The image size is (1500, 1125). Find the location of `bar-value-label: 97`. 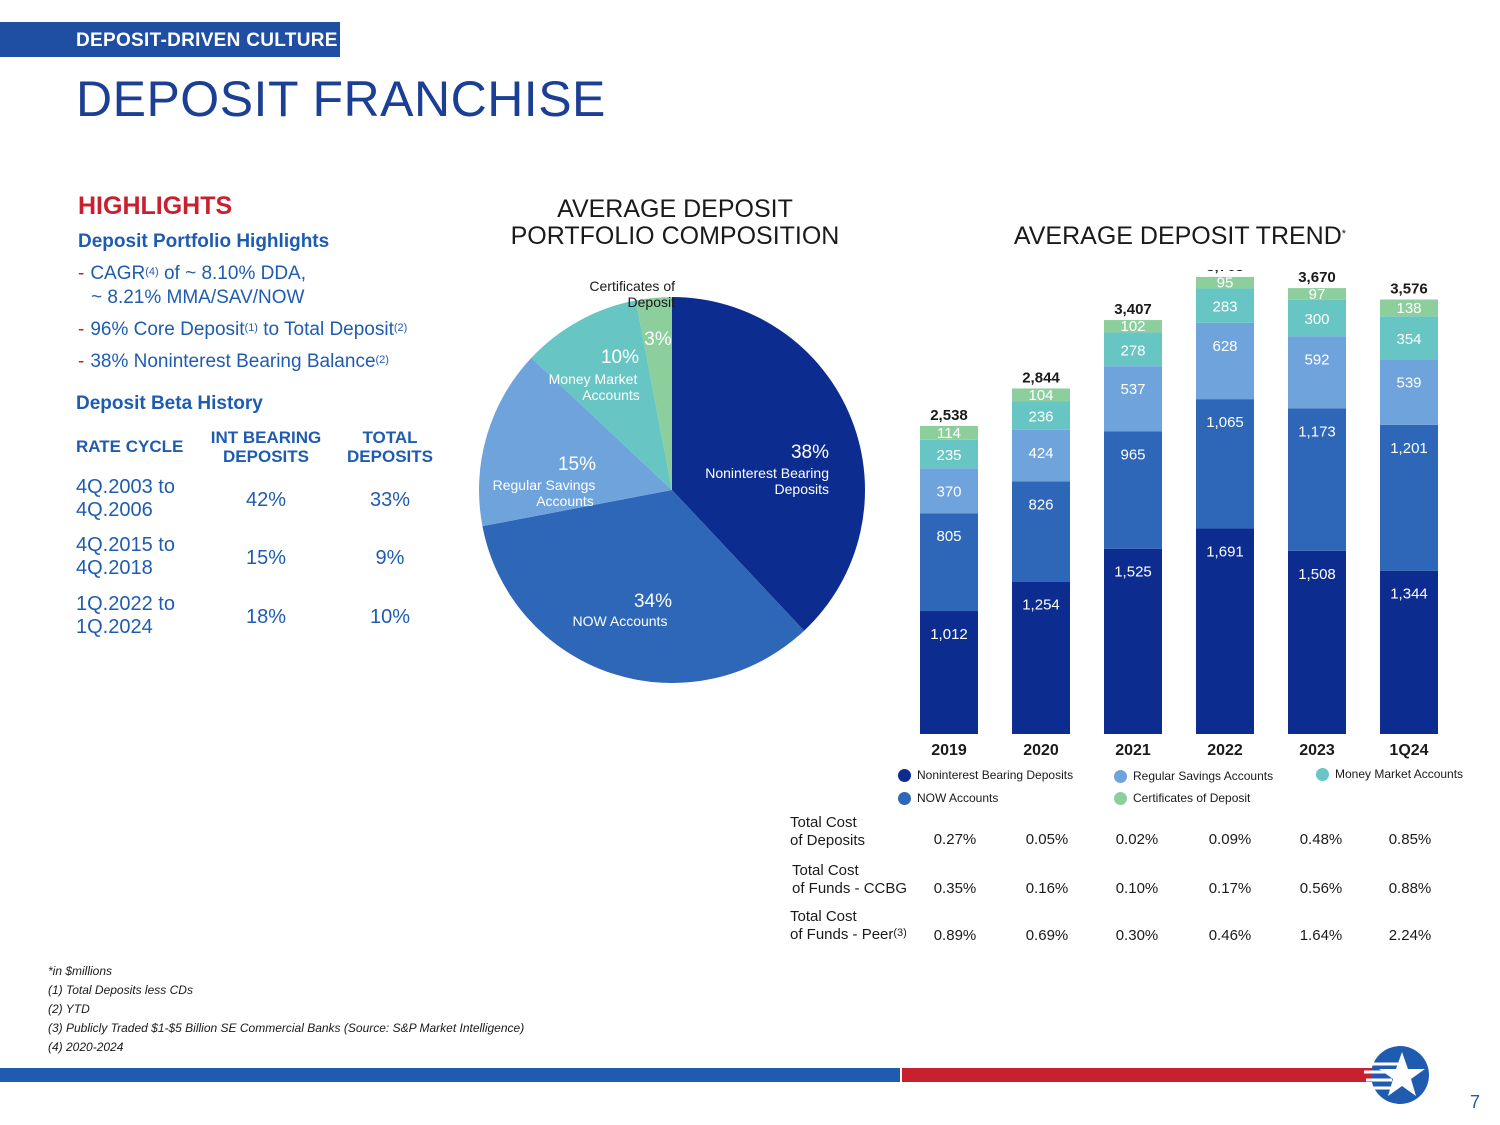

bar-value-label: 97 is located at coordinates (1317, 294).